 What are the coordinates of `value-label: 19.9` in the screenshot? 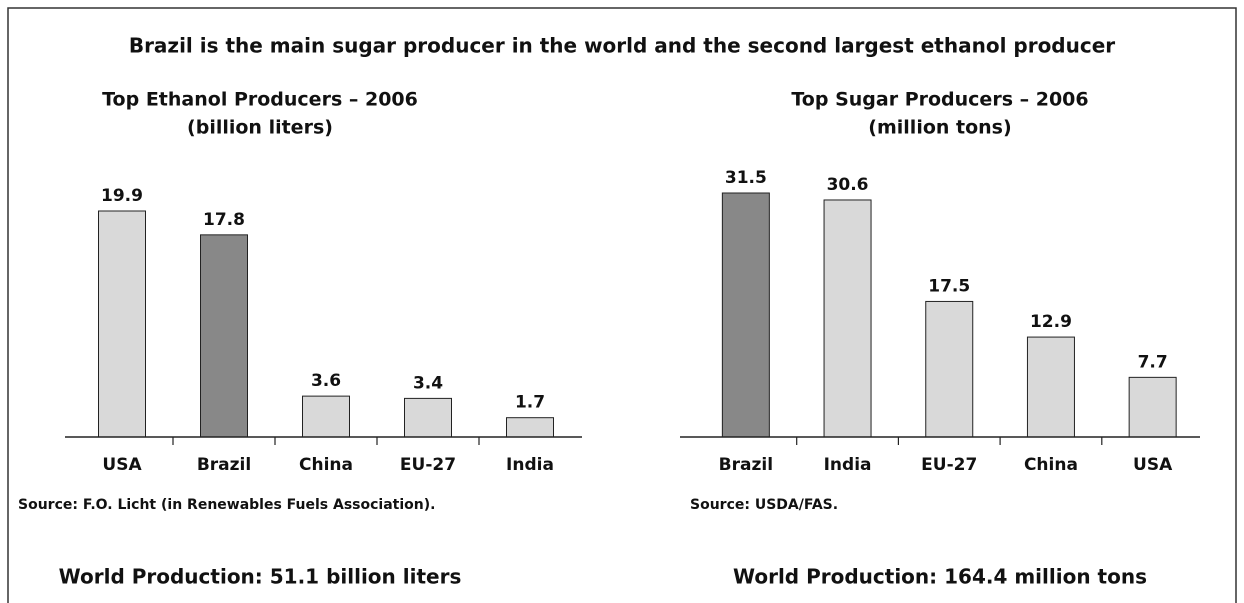 It's located at (122, 196).